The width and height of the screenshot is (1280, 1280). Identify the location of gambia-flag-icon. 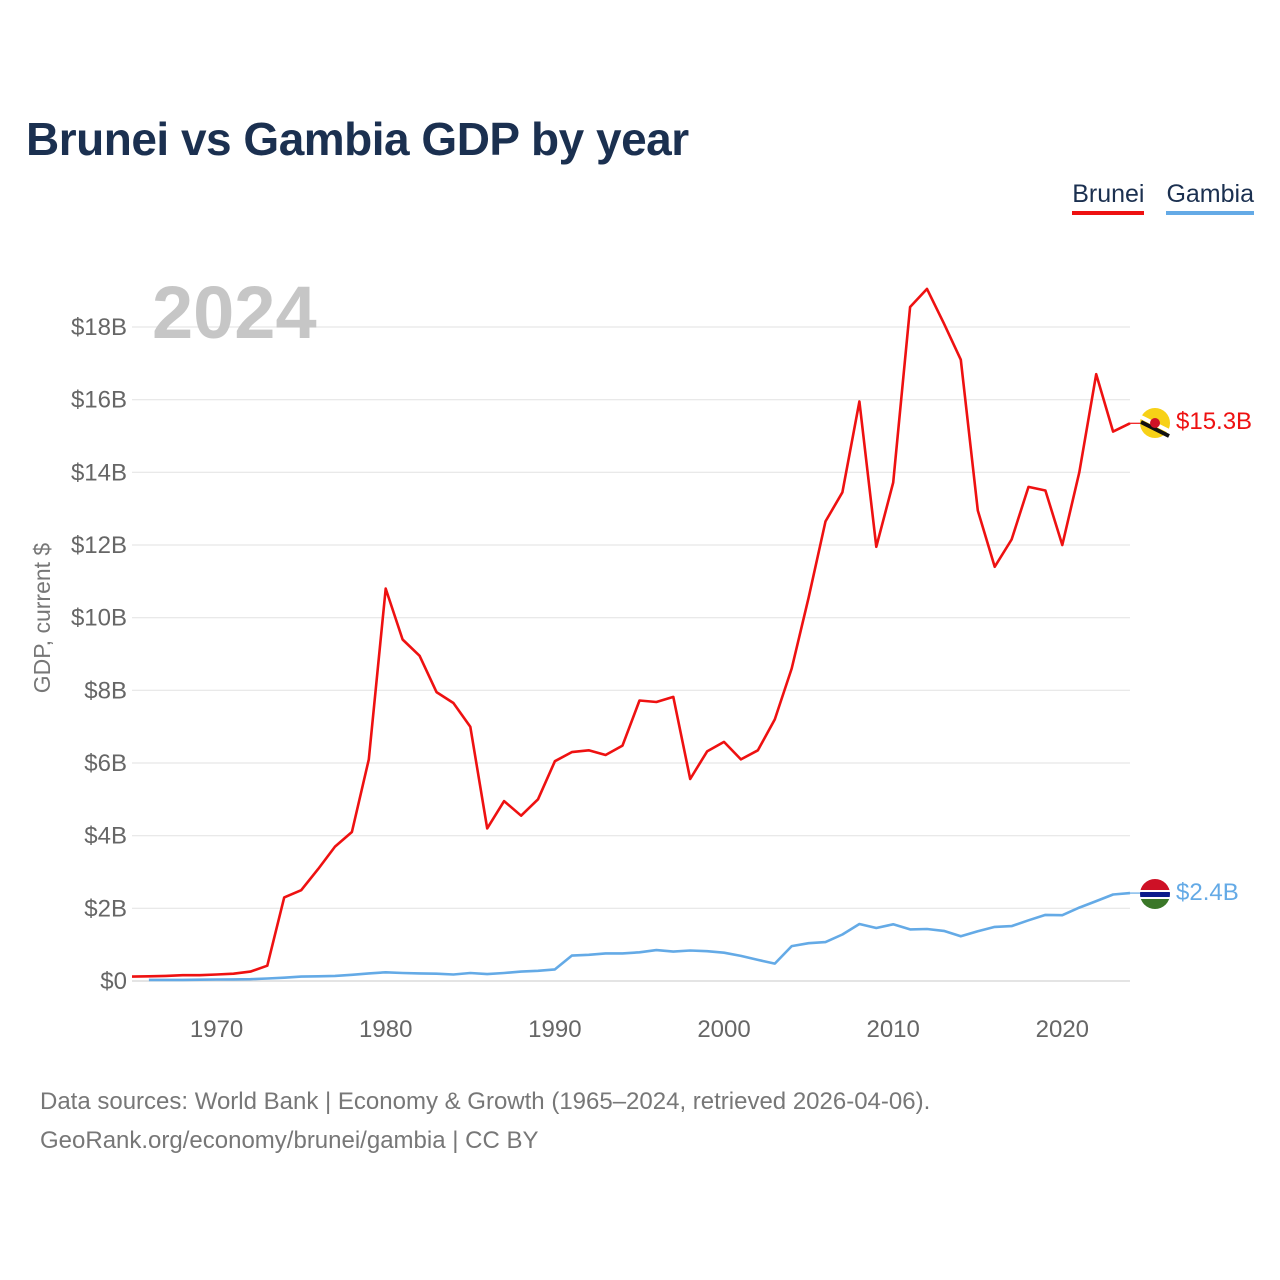
(1155, 894).